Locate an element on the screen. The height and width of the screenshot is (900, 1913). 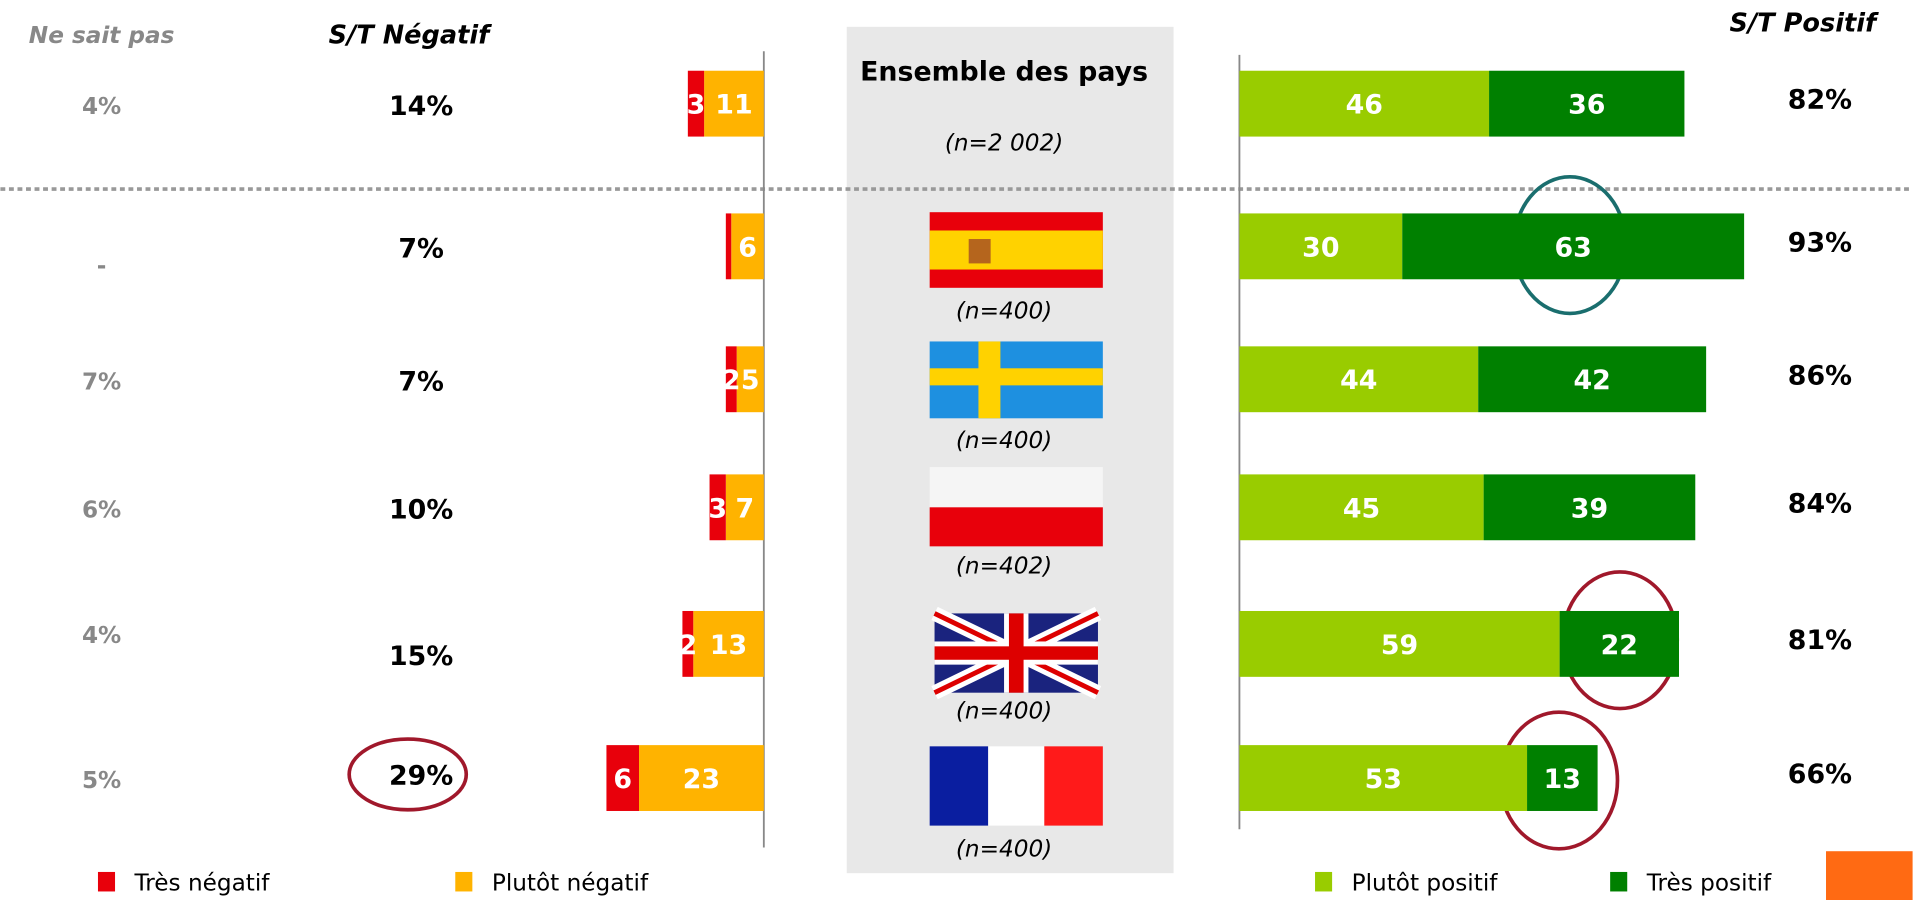
segment-label: 22 is located at coordinates (1619, 645).